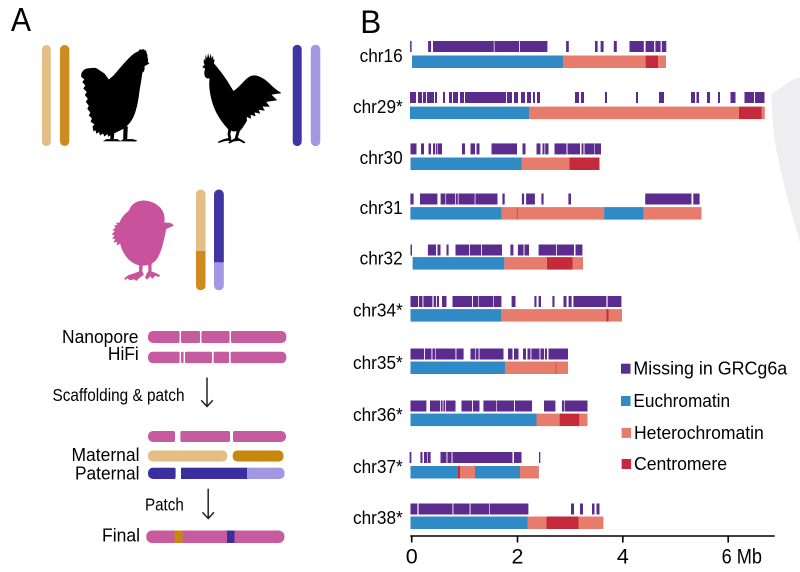  What do you see at coordinates (381, 55) in the screenshot?
I see `svg-text: chr16` at bounding box center [381, 55].